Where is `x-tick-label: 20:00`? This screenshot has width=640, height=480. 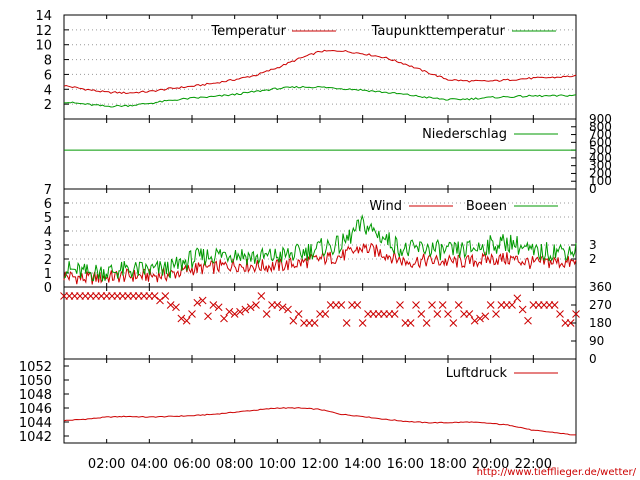
x-tick-label: 20:00 is located at coordinates (490, 464).